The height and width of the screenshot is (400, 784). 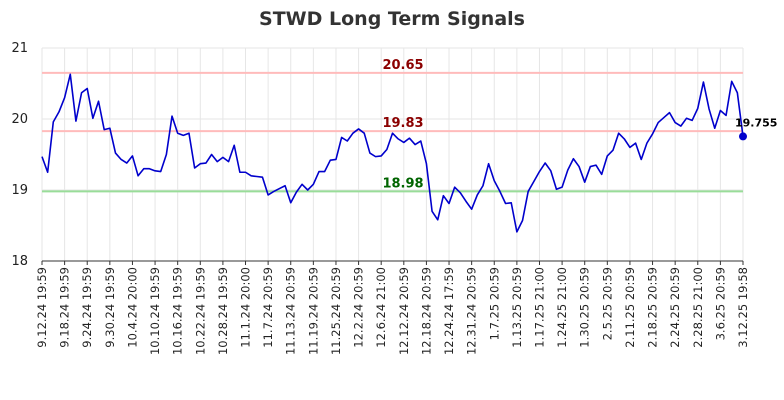 I want to click on x-tick-label: 10.22.24 19:59, so click(x=200, y=311).